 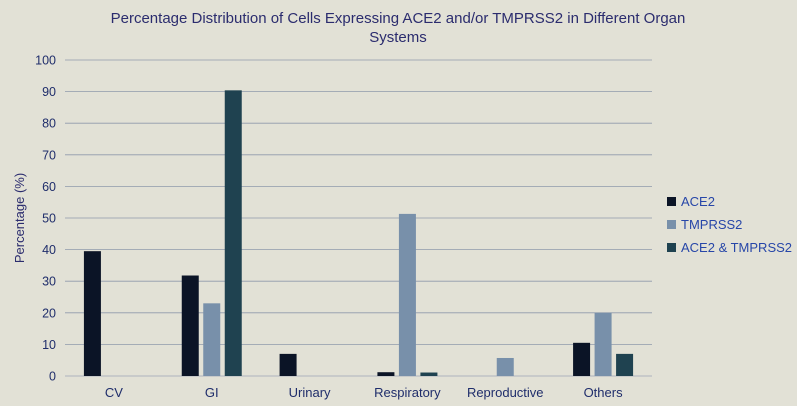 What do you see at coordinates (19, 218) in the screenshot?
I see `y-axis-label: Percentage (%)` at bounding box center [19, 218].